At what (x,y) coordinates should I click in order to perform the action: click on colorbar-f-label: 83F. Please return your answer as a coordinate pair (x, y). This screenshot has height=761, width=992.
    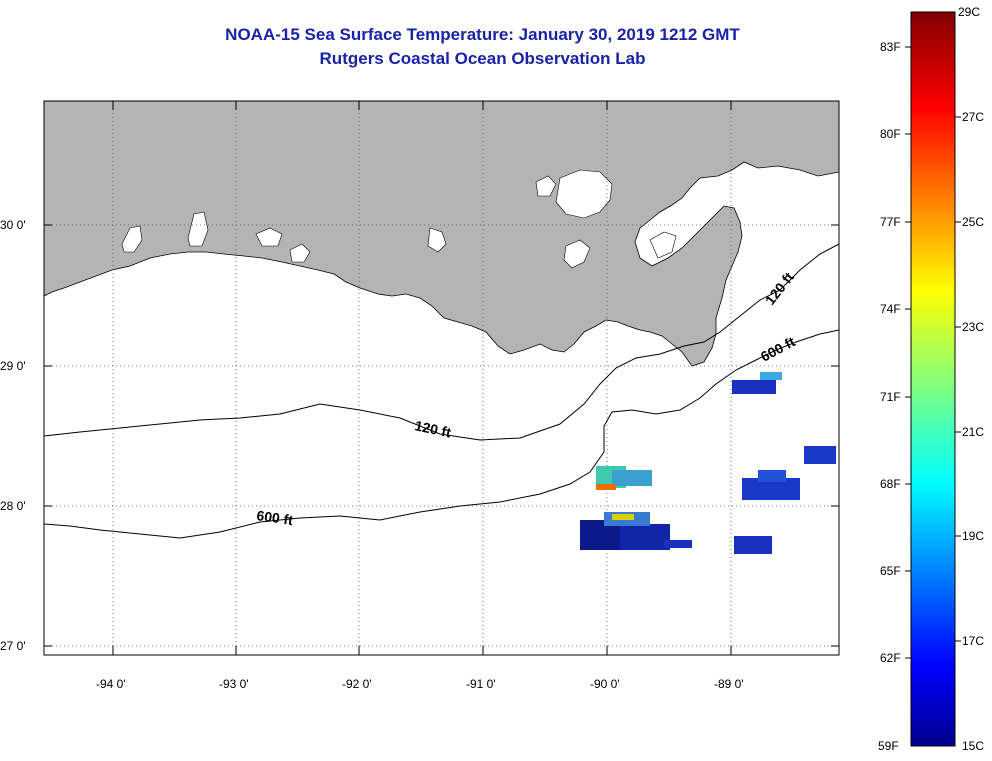
    Looking at the image, I should click on (890, 47).